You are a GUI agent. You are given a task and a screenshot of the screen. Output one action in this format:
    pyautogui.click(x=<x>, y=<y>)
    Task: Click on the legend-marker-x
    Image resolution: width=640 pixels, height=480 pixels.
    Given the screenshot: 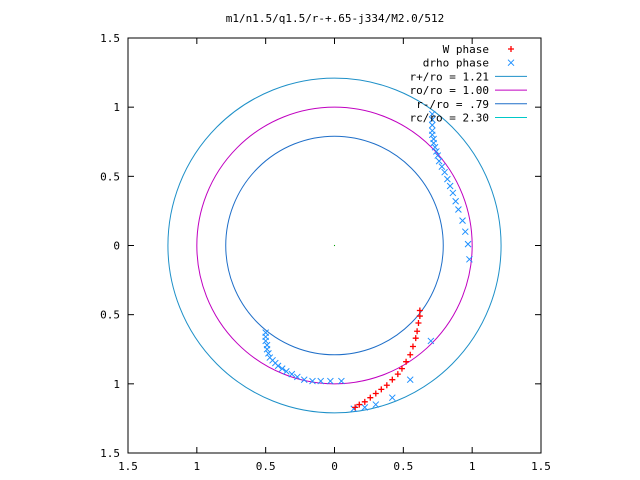 What is the action you would take?
    pyautogui.click(x=511, y=63)
    